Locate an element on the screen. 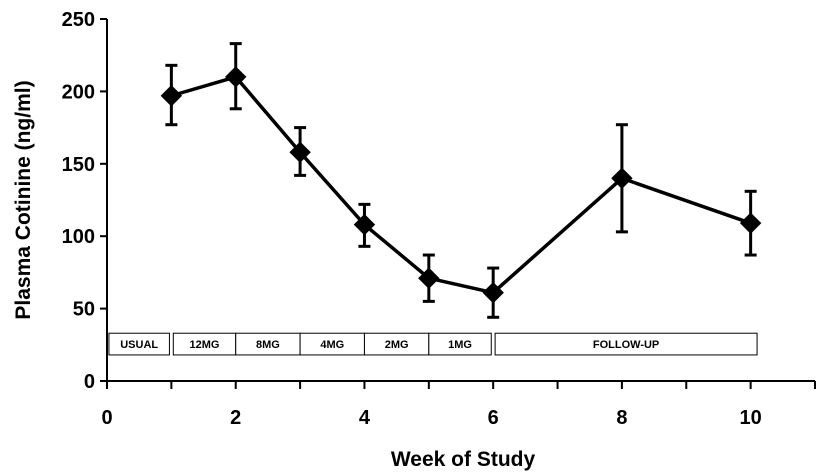 Image resolution: width=819 pixels, height=472 pixels. phase-label: 2MG is located at coordinates (397, 345).